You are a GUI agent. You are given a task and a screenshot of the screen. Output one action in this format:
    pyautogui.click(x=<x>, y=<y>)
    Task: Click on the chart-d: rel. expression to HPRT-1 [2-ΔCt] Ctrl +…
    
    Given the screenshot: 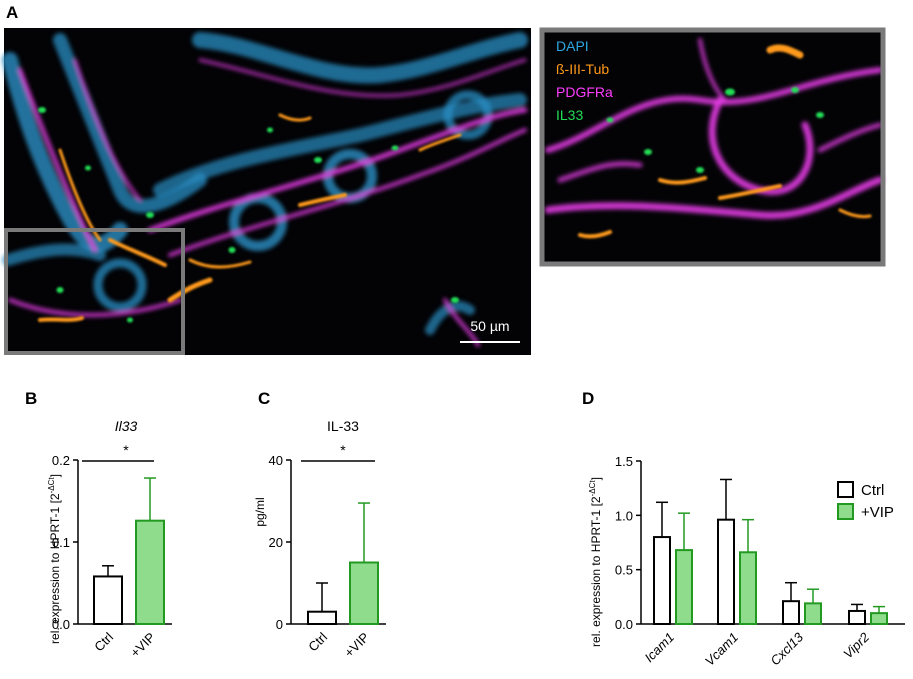 What is the action you would take?
    pyautogui.click(x=746, y=561)
    